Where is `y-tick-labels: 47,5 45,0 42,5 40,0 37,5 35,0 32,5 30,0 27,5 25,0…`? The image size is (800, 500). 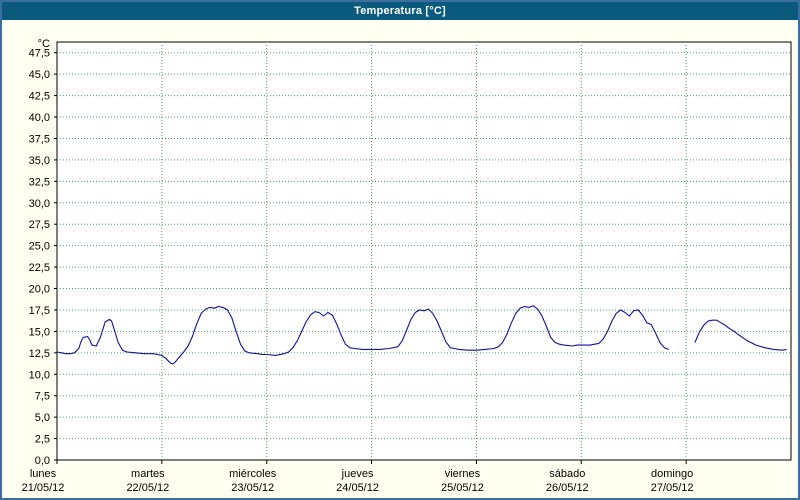 y-tick-labels: 47,5 45,0 42,5 40,0 37,5 35,0 32,5 30,0 27,5 25,0… is located at coordinates (39, 257).